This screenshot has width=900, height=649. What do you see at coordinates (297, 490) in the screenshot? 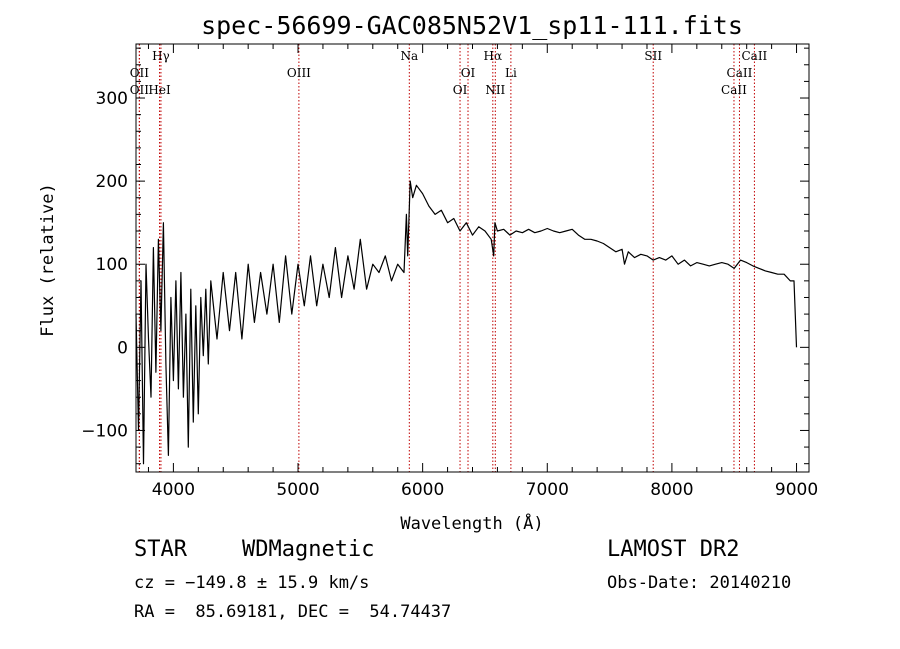
I see `x-tick-label: 5000` at bounding box center [297, 490].